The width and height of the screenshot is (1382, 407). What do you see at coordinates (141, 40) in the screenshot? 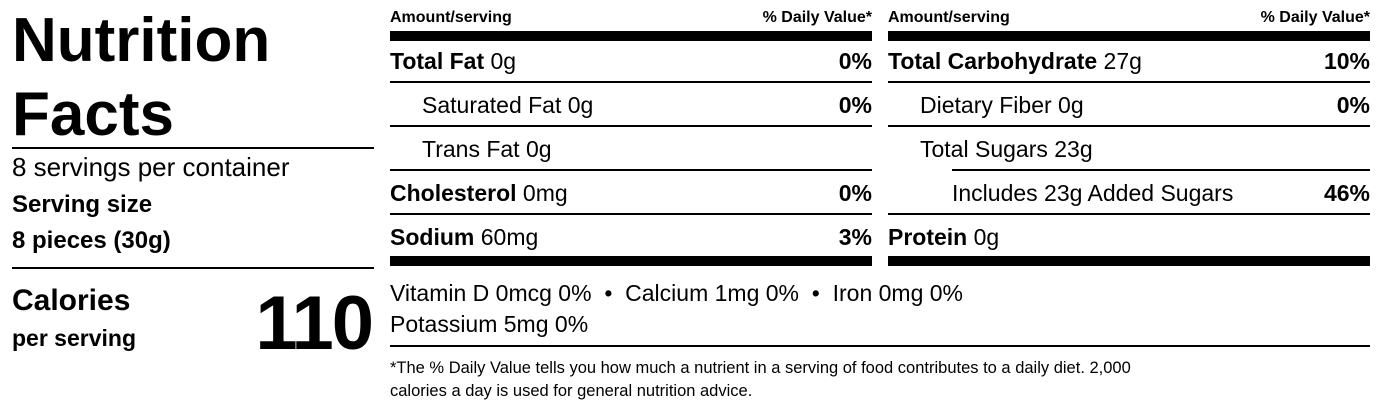
I see `title-nutrition: Nutrition` at bounding box center [141, 40].